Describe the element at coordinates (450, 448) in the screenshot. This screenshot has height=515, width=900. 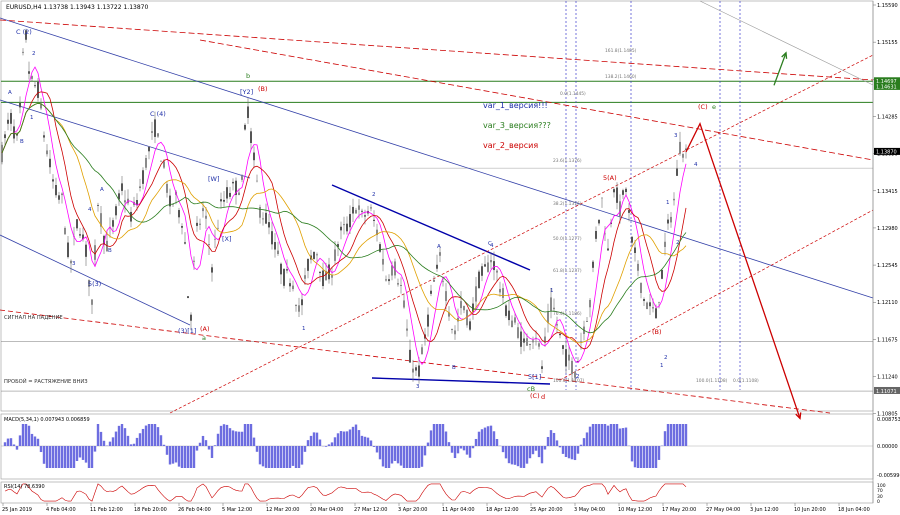
I see `macd-histogram: 0.008753 0.00000 -0.005996` at that location.